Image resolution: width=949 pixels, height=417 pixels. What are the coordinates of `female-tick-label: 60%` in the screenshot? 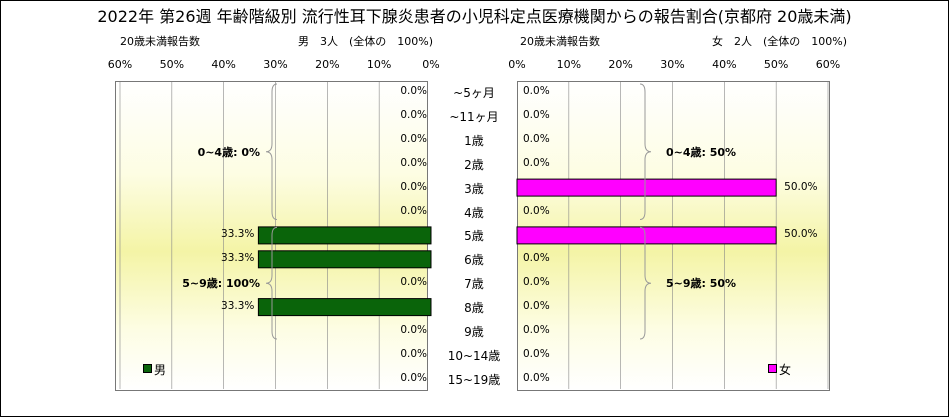 It's located at (828, 64).